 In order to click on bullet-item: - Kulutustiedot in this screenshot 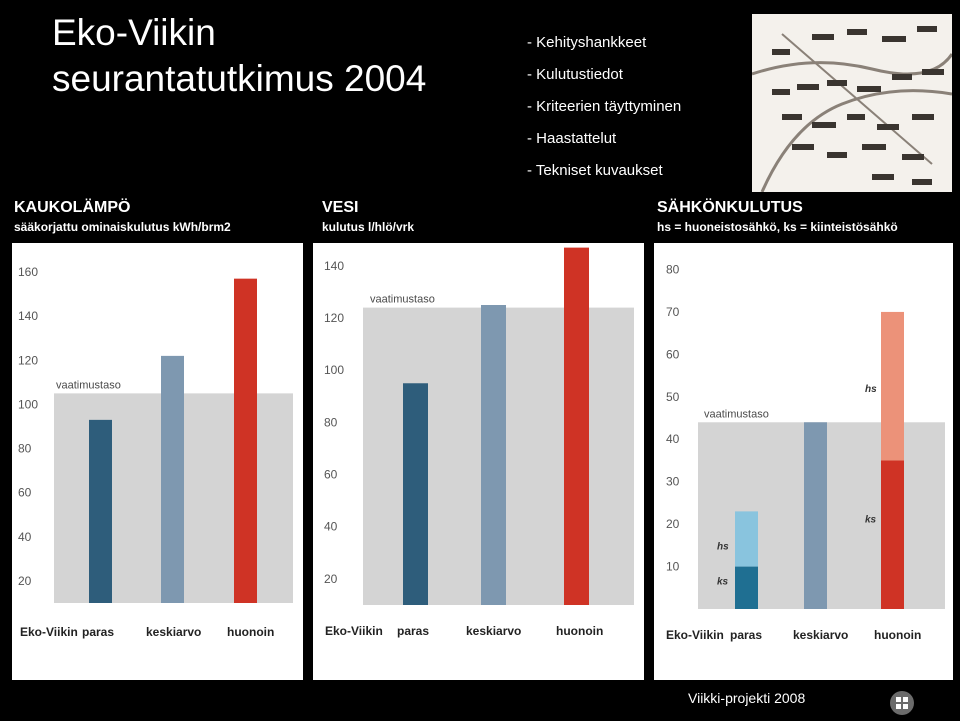, I will do `click(575, 74)`.